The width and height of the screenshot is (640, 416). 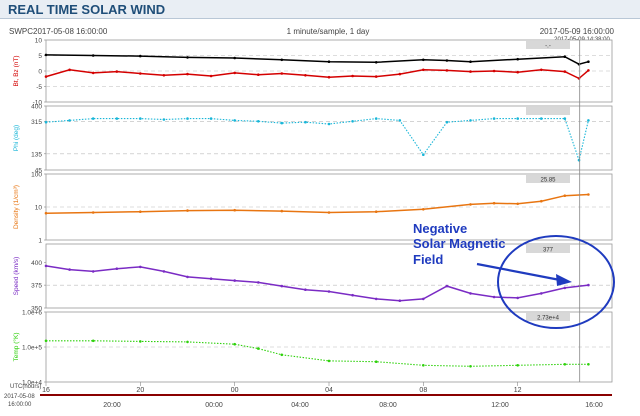 I want to click on readout-value: 377, so click(x=548, y=251).